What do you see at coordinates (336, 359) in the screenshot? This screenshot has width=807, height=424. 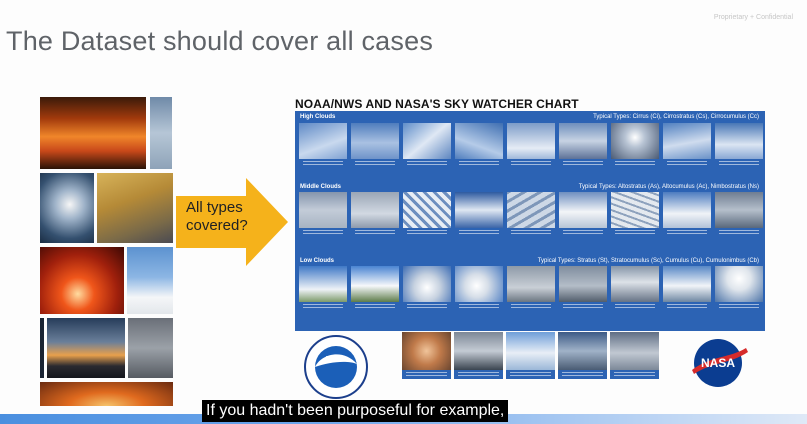 I see `noaa-text: NOAA` at bounding box center [336, 359].